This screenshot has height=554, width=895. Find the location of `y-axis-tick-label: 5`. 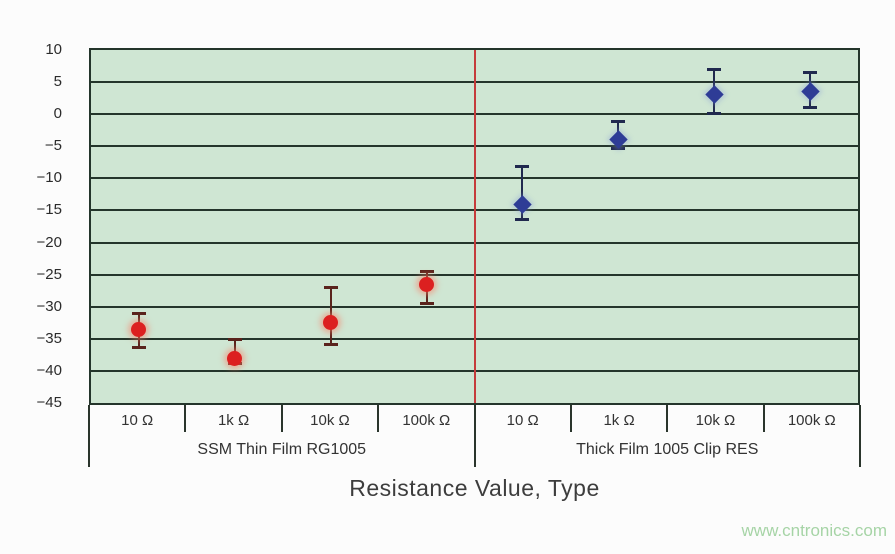

y-axis-tick-label: 5 is located at coordinates (57, 82).